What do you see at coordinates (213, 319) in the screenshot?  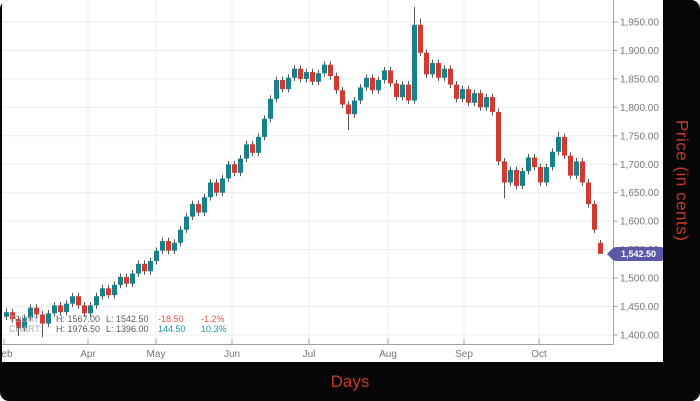 I see `legend-today-pct: -1.2%` at bounding box center [213, 319].